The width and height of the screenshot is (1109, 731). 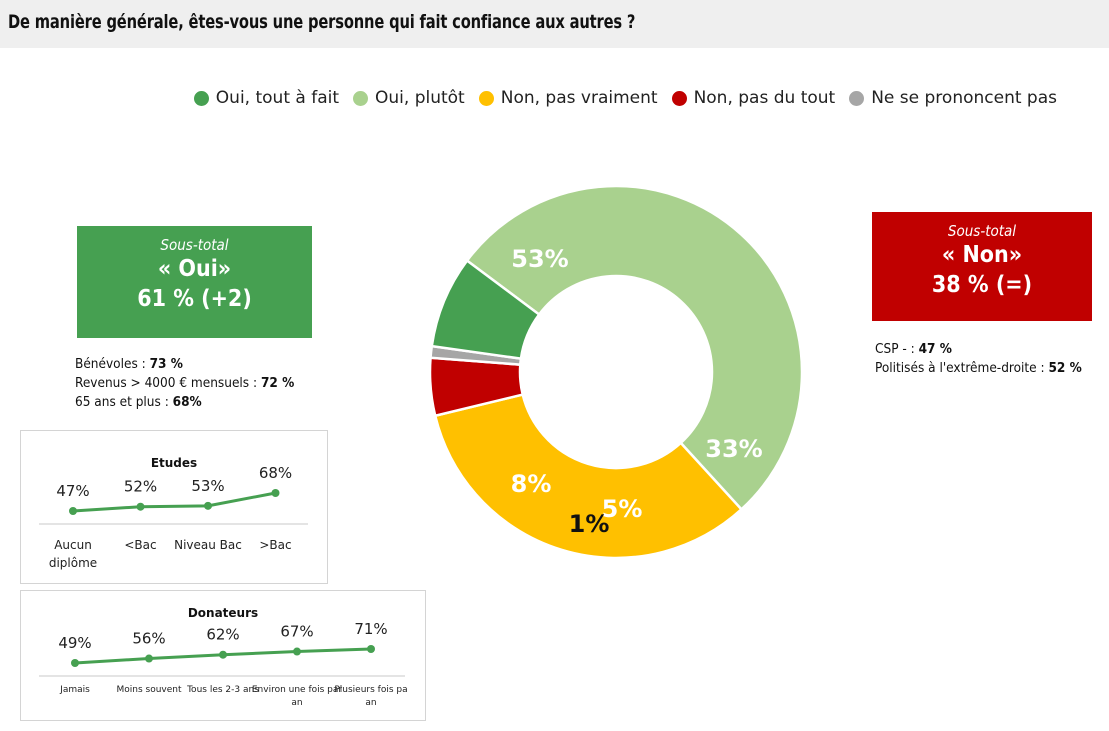 I want to click on slice-label: 5%, so click(x=622, y=509).